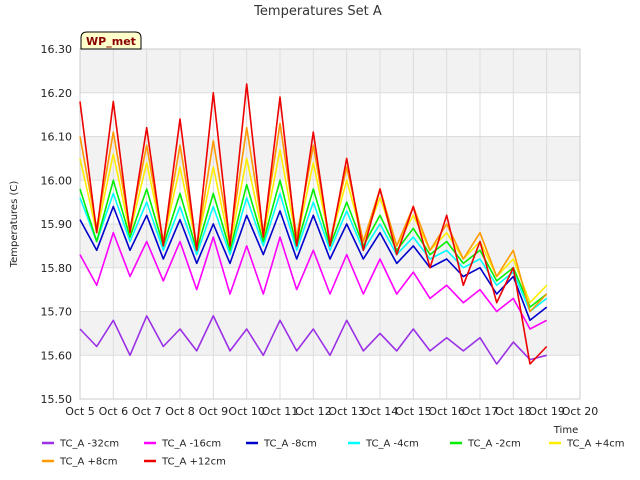  Describe the element at coordinates (57, 355) in the screenshot. I see `y-tick-label: 15.60` at that location.